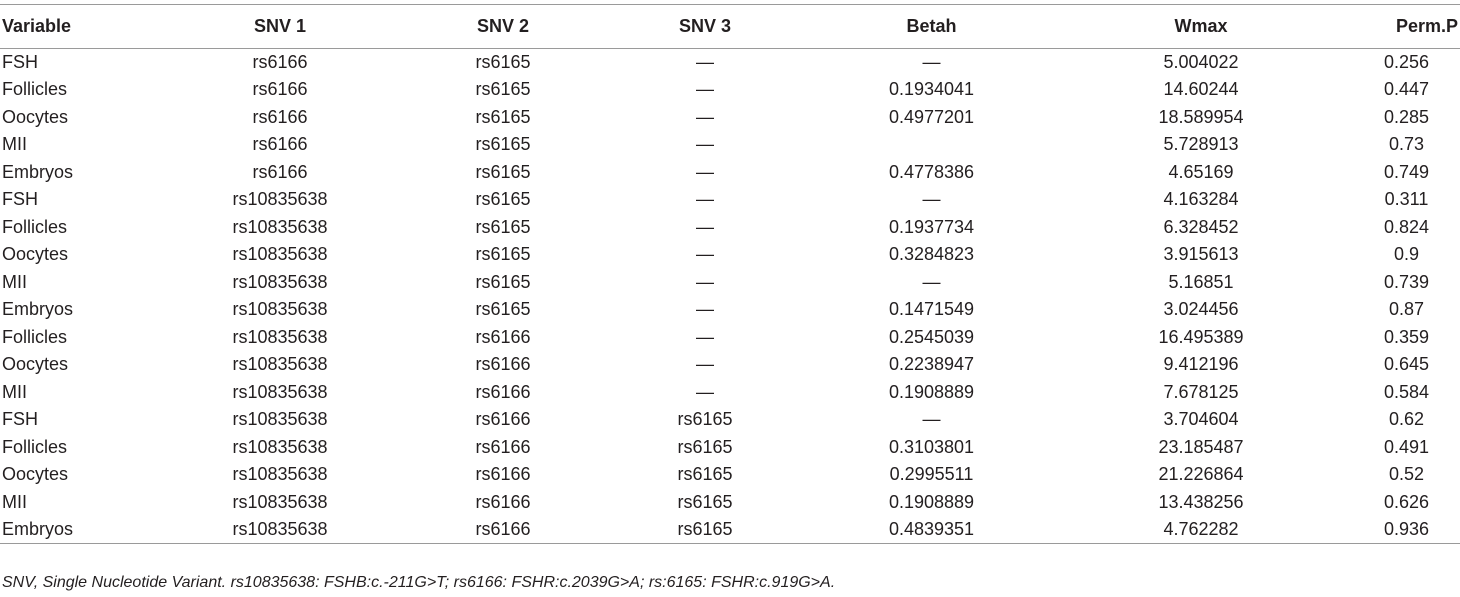 The height and width of the screenshot is (597, 1460). What do you see at coordinates (1406, 116) in the screenshot?
I see `perm-p-cell: 0.285` at bounding box center [1406, 116].